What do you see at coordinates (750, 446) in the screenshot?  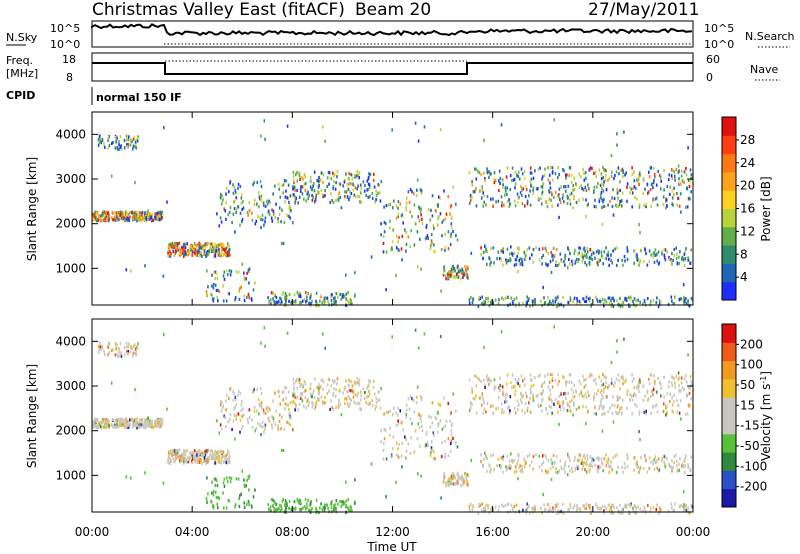 I see `colorbar-tick: -50` at bounding box center [750, 446].